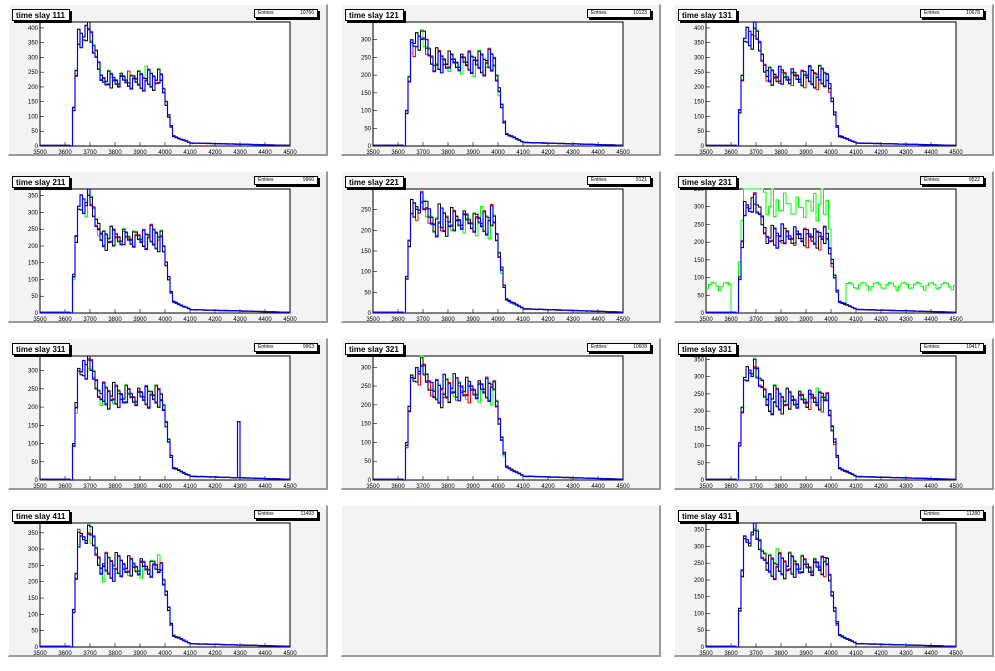 The image size is (995, 671). Describe the element at coordinates (699, 547) in the screenshot. I see `y-tick-label: 300` at that location.